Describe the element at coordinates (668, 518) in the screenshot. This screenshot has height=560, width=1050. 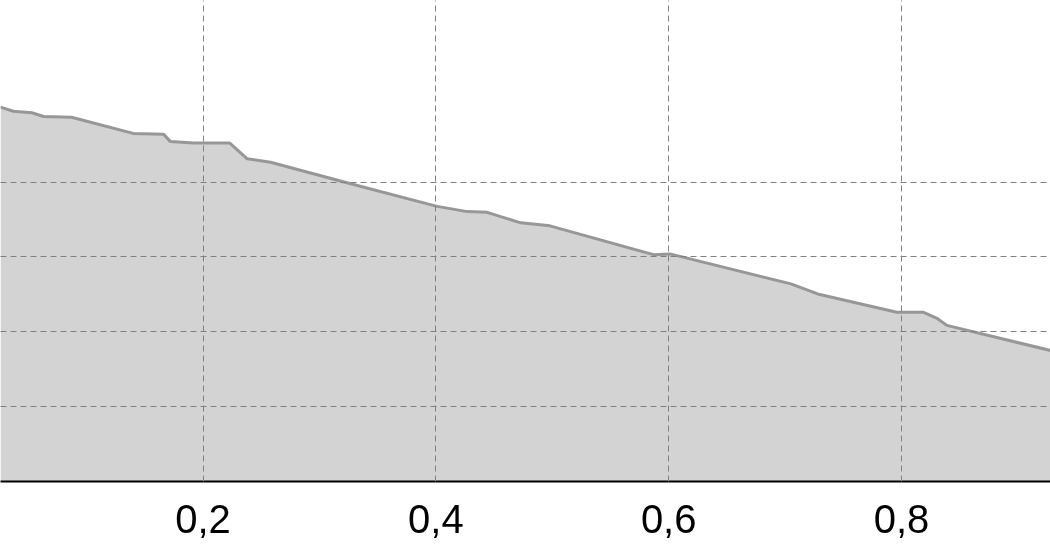
I see `x-tick-label: 0,6` at that location.